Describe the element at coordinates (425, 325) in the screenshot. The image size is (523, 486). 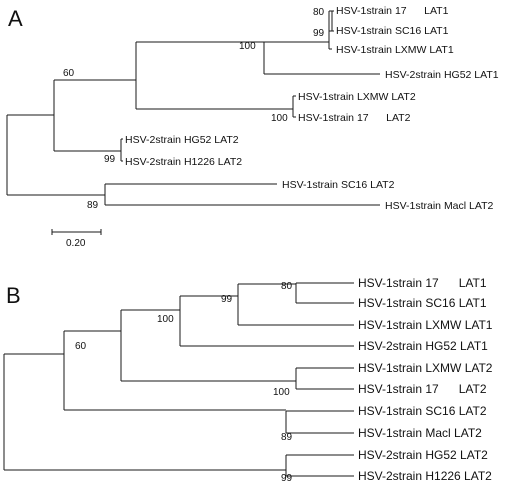
I see `panel-b-taxon-label: HSV-1strain LXMW LAT1` at that location.